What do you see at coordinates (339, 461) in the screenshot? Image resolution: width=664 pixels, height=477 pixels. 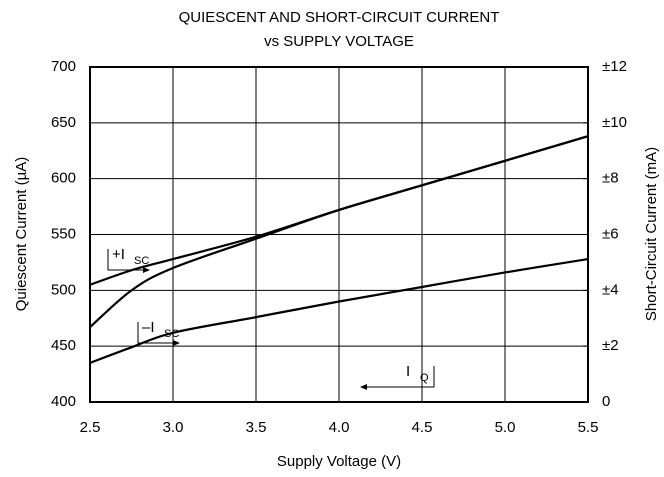 I see `x-axis-label: Supply Voltage (V)` at bounding box center [339, 461].